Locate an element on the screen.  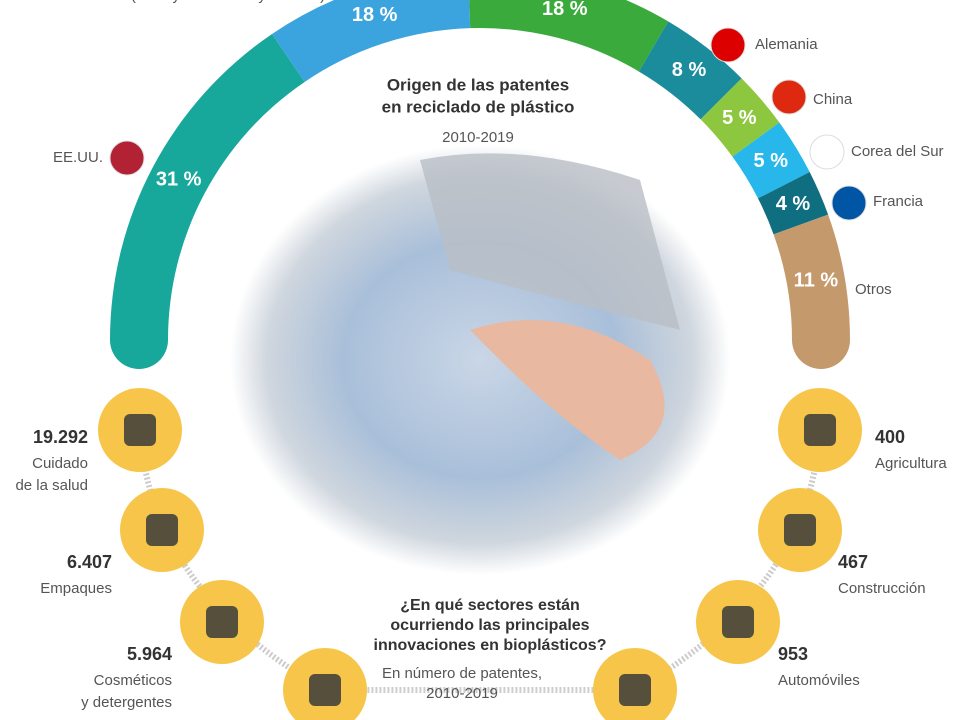
category-label: EE.UU. is located at coordinates (78, 157).